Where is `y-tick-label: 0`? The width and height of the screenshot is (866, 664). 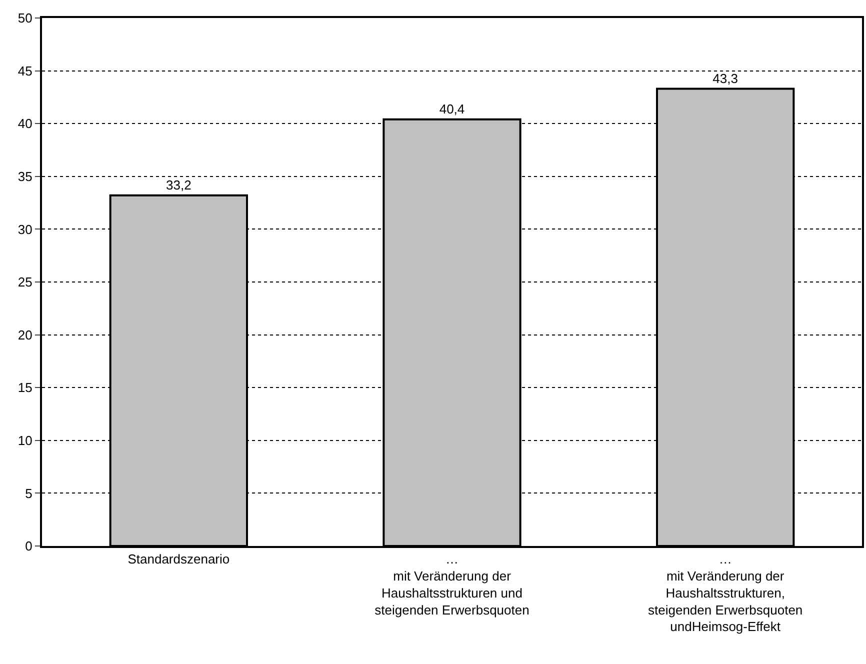
y-tick-label: 0 is located at coordinates (28, 546).